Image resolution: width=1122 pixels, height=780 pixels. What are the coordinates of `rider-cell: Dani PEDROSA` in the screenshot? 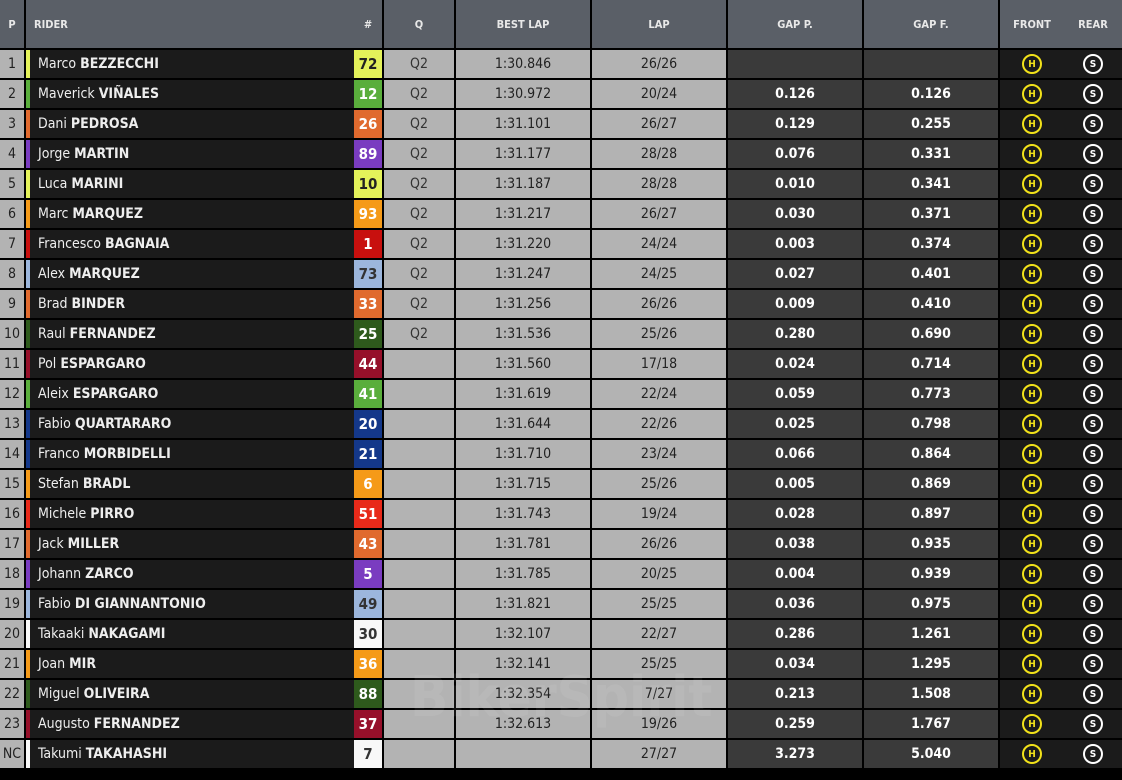 It's located at (190, 124).